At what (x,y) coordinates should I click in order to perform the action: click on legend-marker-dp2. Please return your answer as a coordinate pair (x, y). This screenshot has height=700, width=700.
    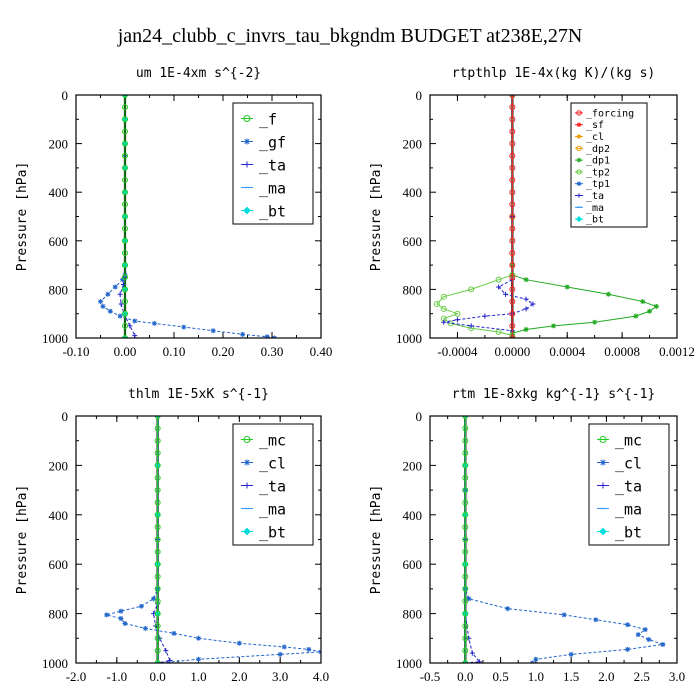
    Looking at the image, I should click on (579, 136).